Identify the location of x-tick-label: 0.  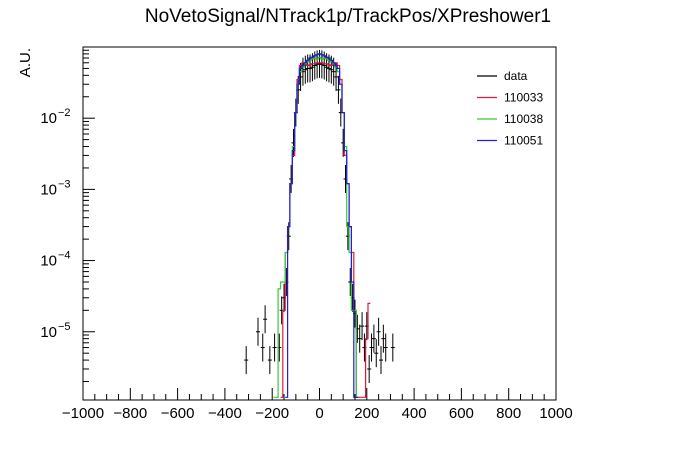
(319, 413).